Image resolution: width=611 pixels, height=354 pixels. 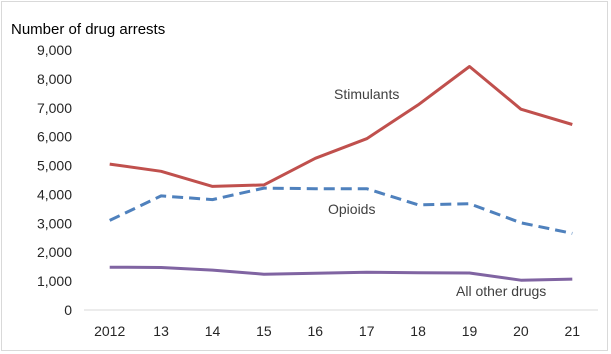 I want to click on y-tick-label: 8,000, so click(x=54, y=79).